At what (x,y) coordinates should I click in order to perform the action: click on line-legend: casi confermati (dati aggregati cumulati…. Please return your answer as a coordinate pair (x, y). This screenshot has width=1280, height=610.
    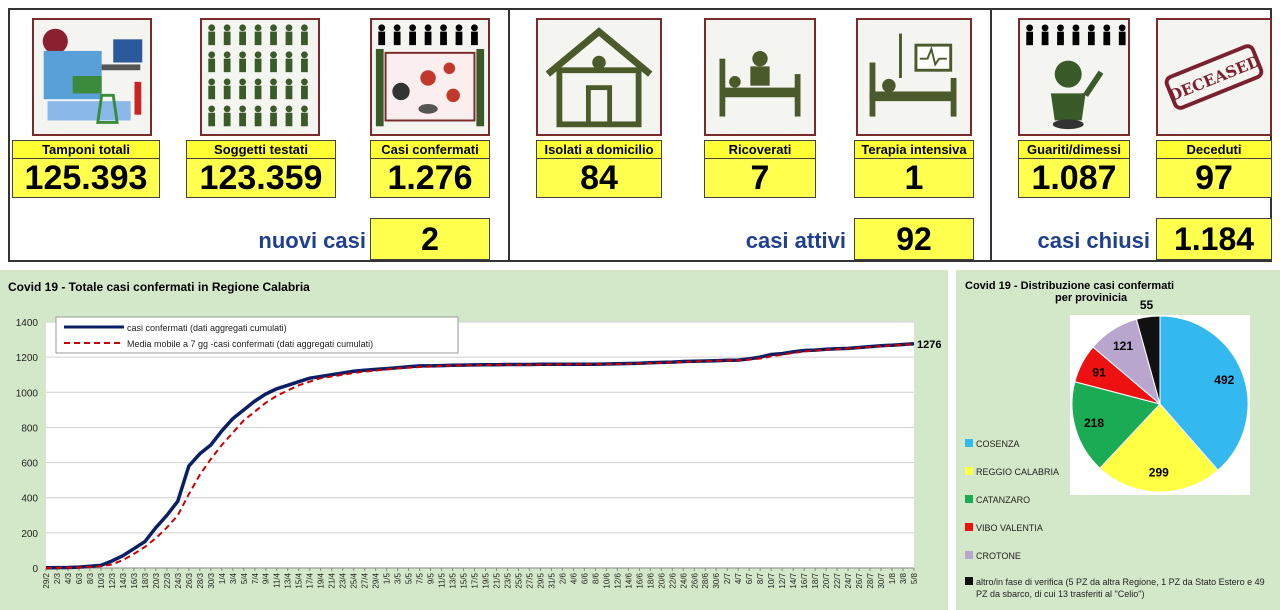
    Looking at the image, I should click on (257, 335).